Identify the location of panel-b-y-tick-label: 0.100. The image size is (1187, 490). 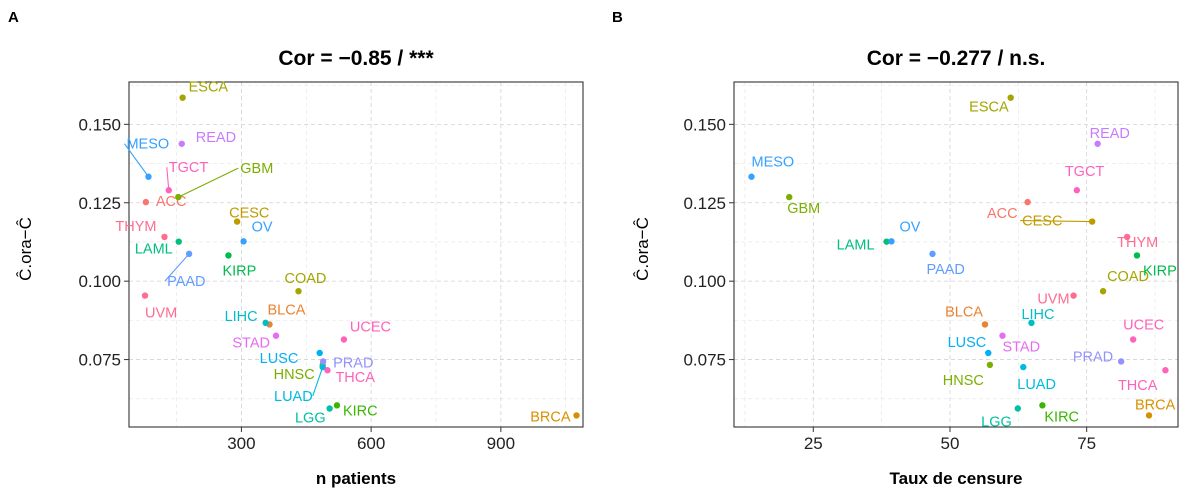
(704, 281).